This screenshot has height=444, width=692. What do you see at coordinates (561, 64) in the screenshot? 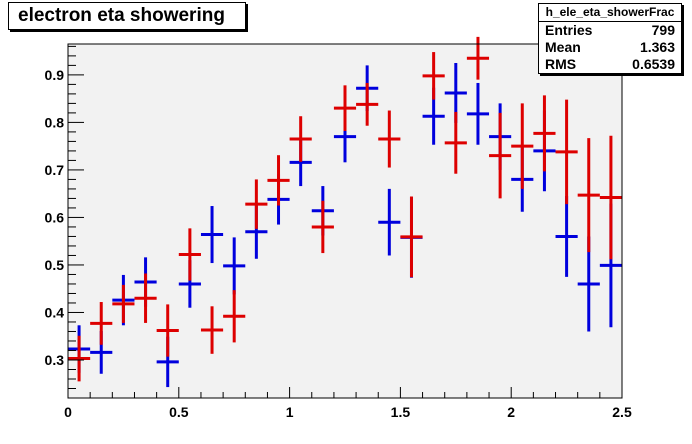
I see `rms-label: RMS` at bounding box center [561, 64].